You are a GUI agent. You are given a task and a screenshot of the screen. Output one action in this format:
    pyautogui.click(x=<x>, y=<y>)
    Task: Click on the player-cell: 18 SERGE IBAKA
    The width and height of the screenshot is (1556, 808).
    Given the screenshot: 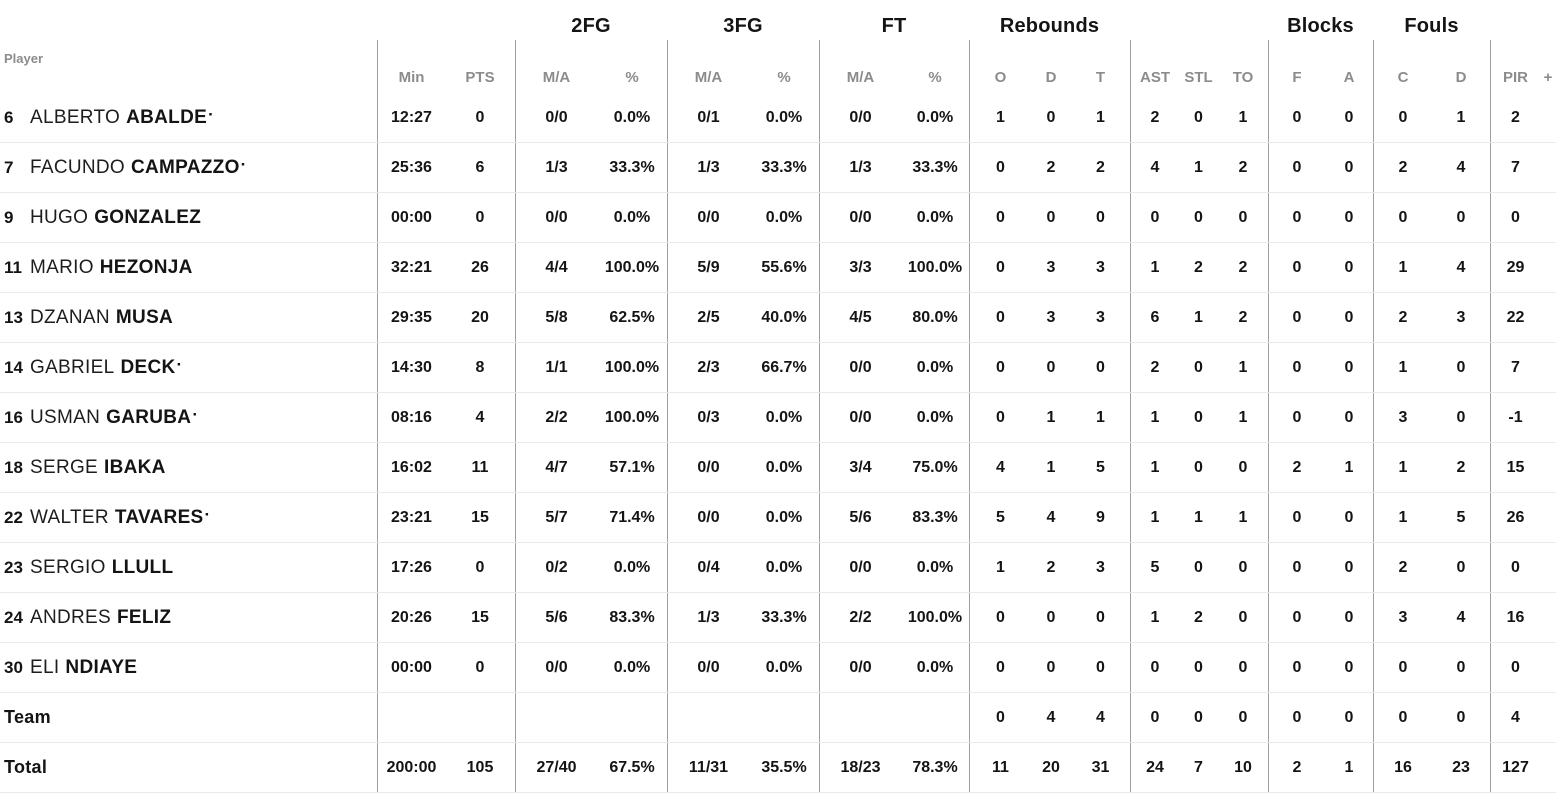 What is the action you would take?
    pyautogui.click(x=188, y=467)
    